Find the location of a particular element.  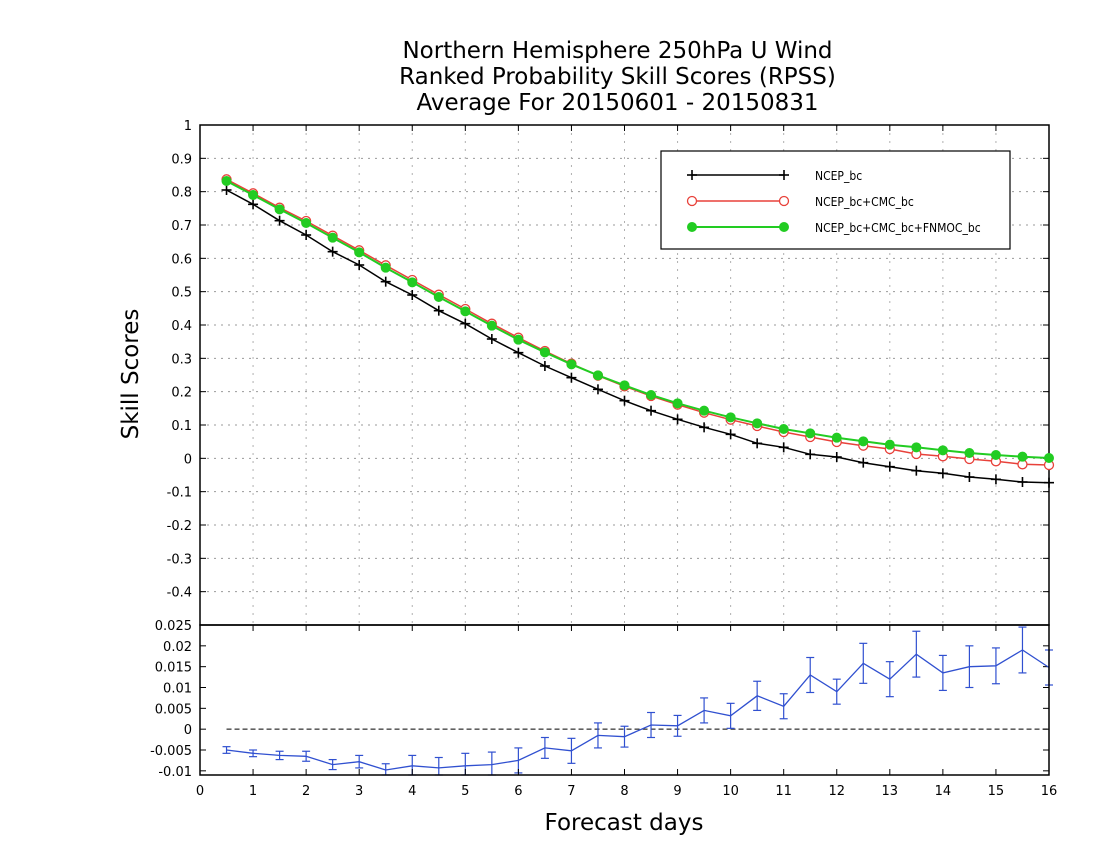

y-tick-label: 0.8 is located at coordinates (181, 193).